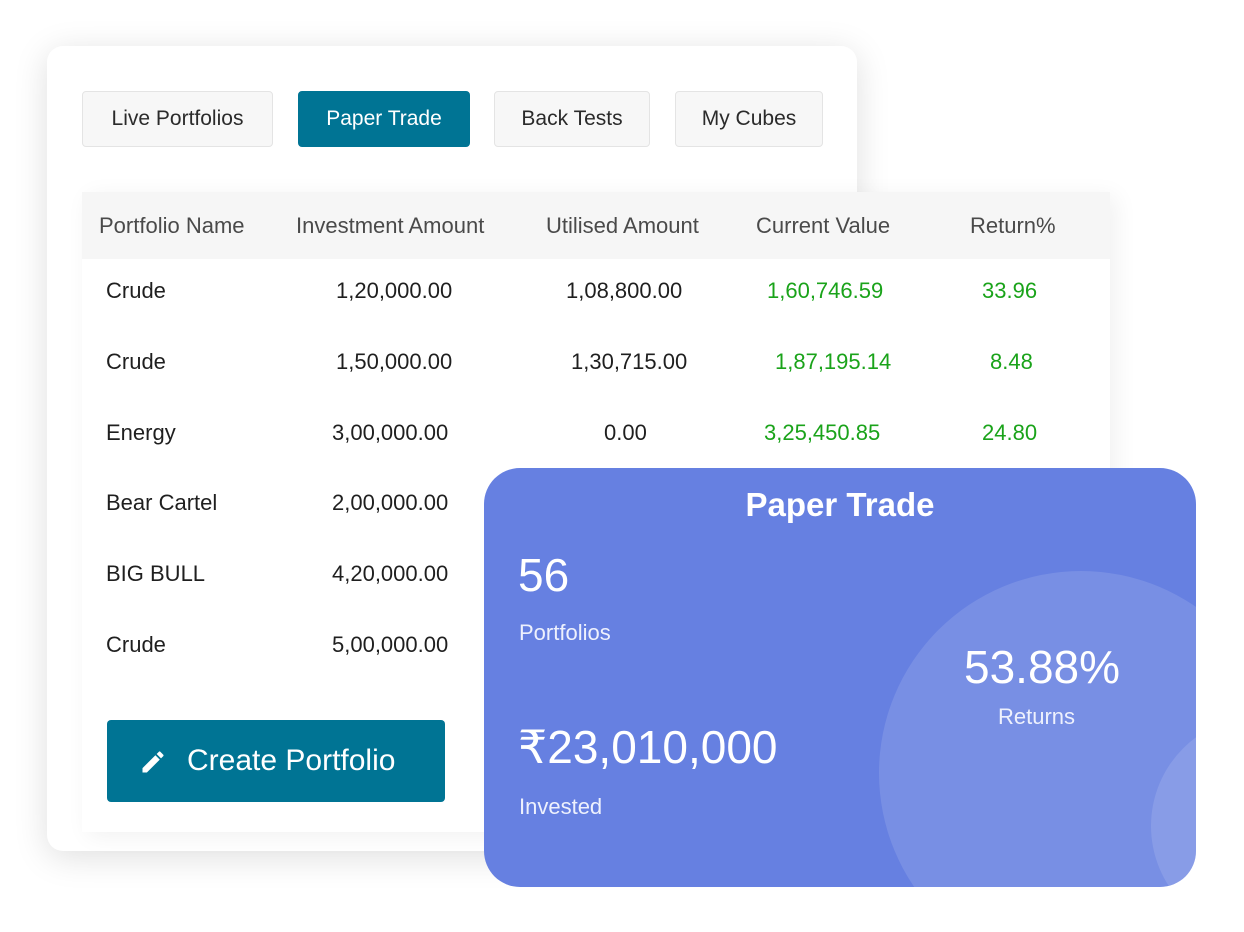 This screenshot has height=932, width=1244. Describe the element at coordinates (648, 747) in the screenshot. I see `invested-amount: ₹23,010,000` at that location.